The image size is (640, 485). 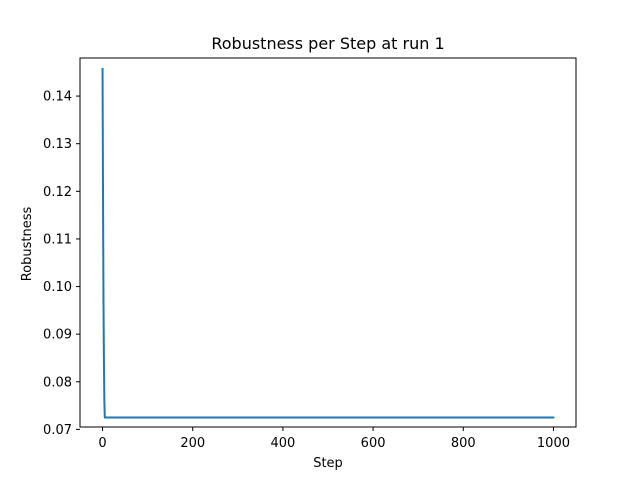 What do you see at coordinates (57, 430) in the screenshot?
I see `y-tick-label: 0.07` at bounding box center [57, 430].